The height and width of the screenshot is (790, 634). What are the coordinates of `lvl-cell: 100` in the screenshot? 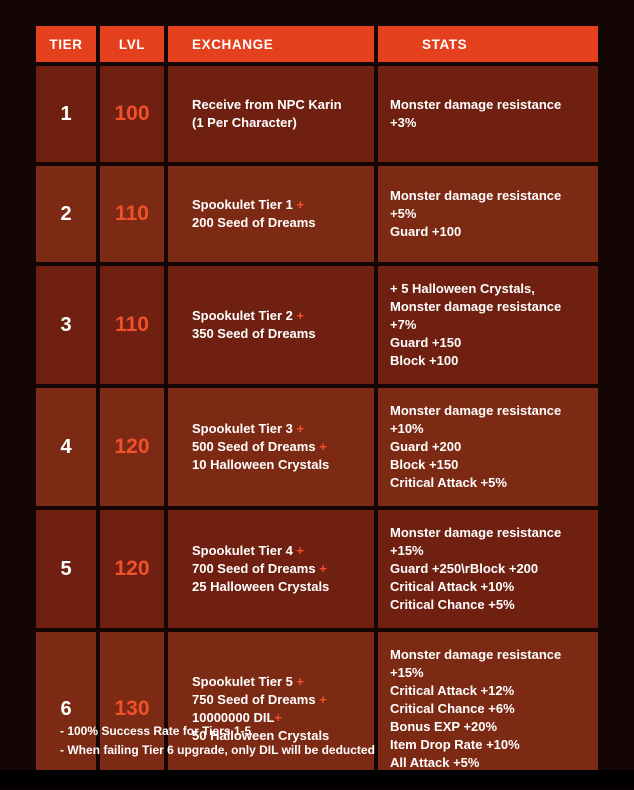 It's located at (132, 114).